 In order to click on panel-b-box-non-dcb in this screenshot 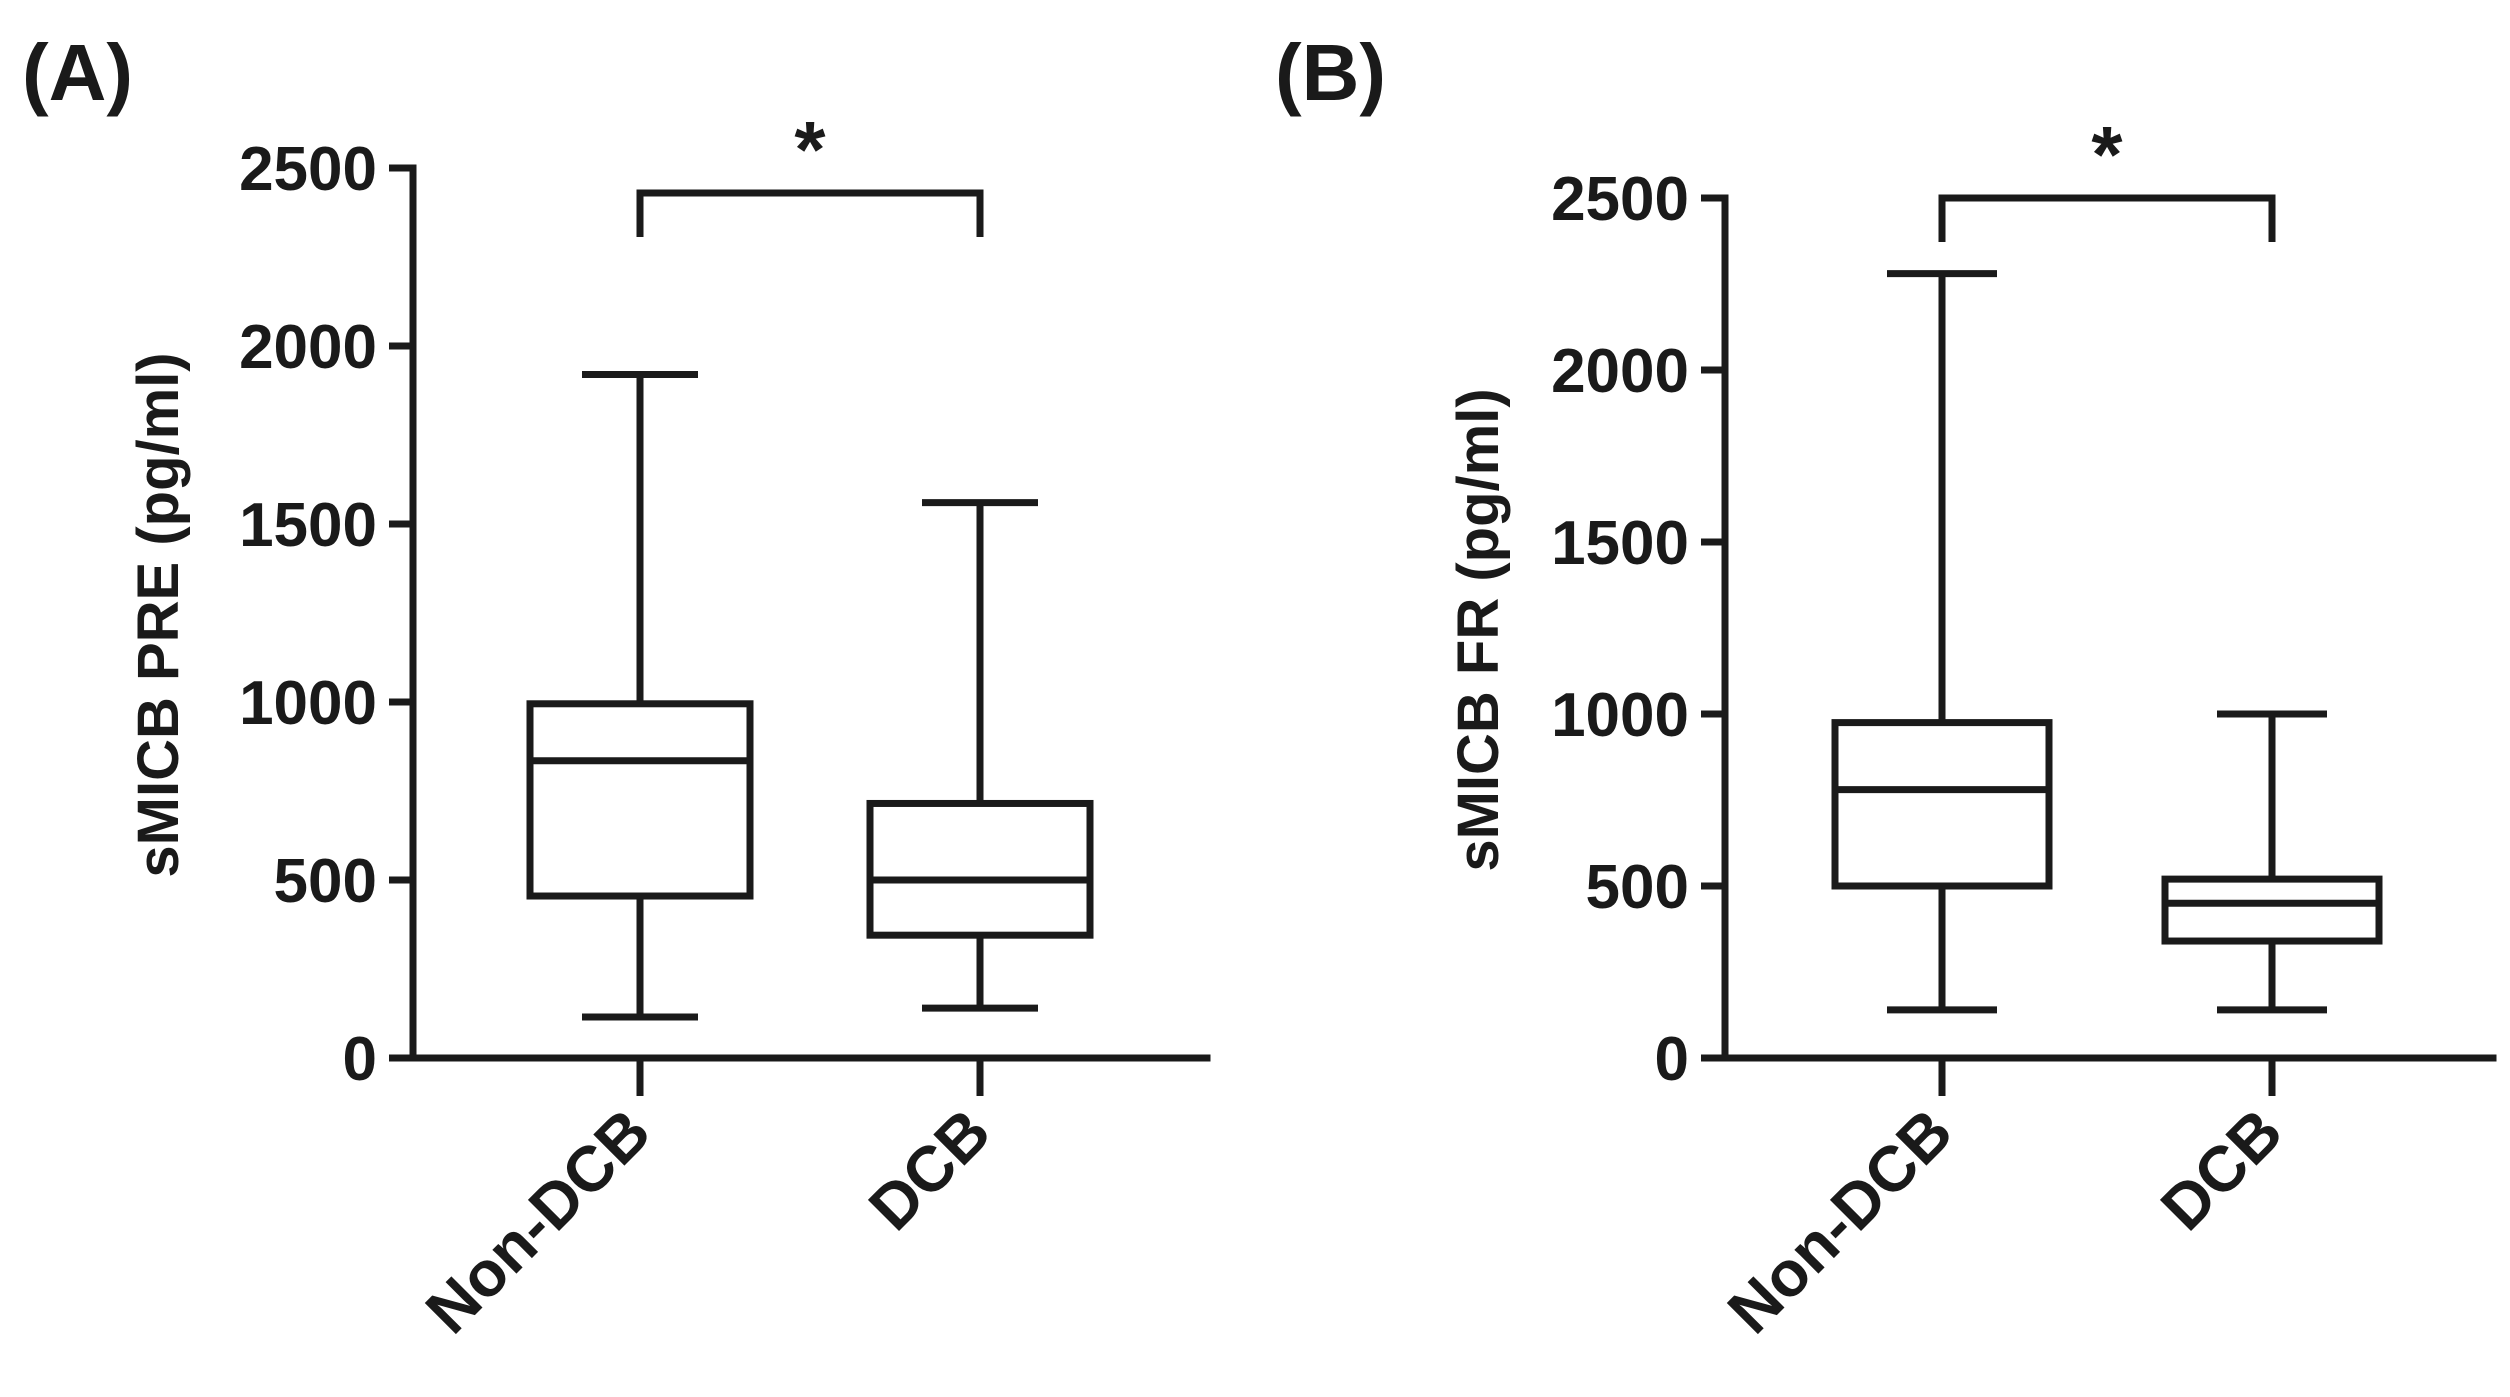, I will do `click(1942, 804)`.